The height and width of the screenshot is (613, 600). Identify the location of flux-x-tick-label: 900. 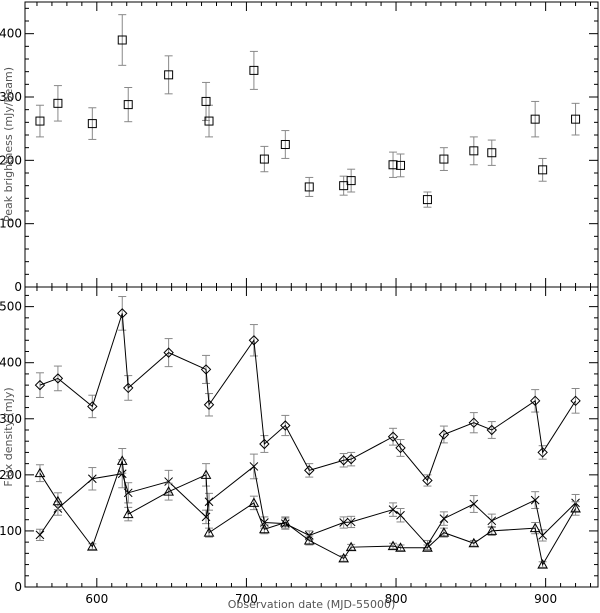
(545, 599).